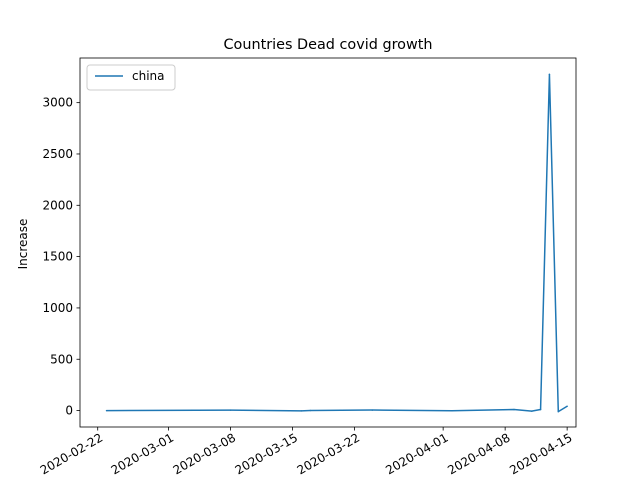 This screenshot has height=480, width=640. Describe the element at coordinates (57, 205) in the screenshot. I see `y-tick-label: 2000` at that location.